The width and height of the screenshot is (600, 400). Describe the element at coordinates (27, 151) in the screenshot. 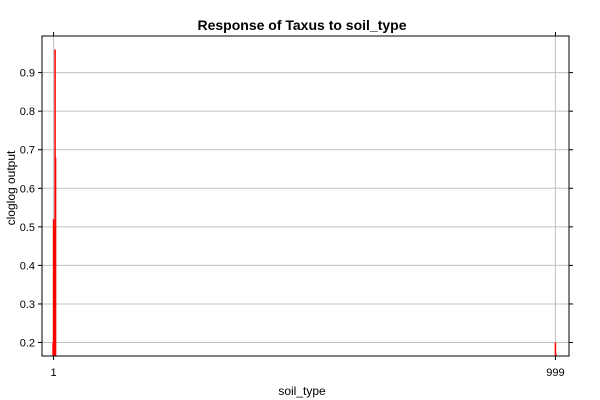

I see `y-tick-label: 0.7` at that location.